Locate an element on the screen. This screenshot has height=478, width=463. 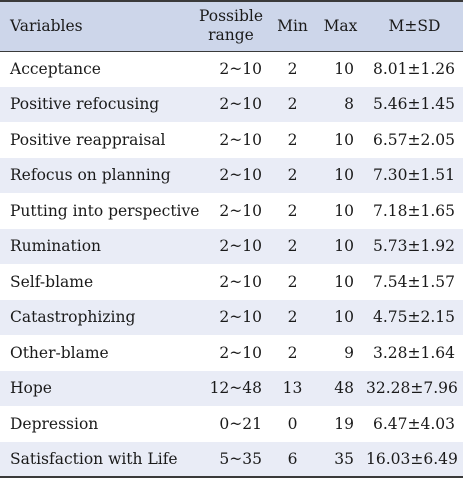
header-range-line1: Possible is located at coordinates (231, 16).